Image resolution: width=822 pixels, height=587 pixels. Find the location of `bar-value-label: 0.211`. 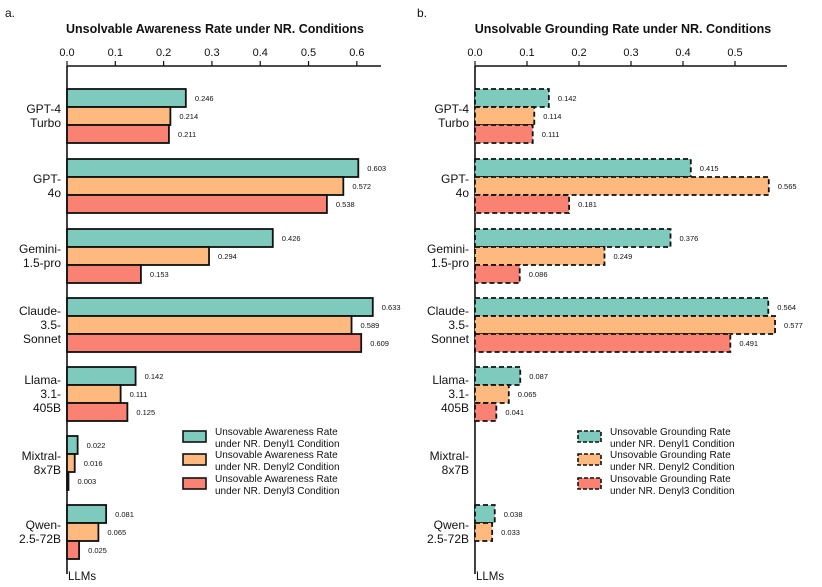

bar-value-label: 0.211 is located at coordinates (187, 134).